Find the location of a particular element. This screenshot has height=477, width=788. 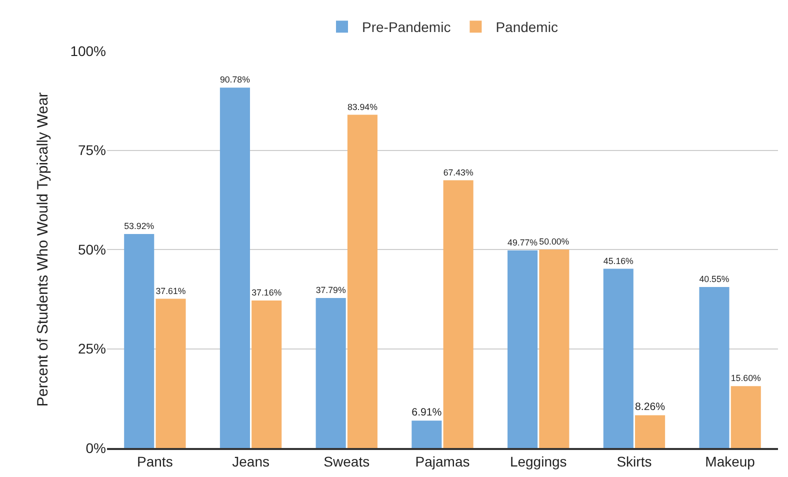

y-tick-label: 100% is located at coordinates (88, 50).